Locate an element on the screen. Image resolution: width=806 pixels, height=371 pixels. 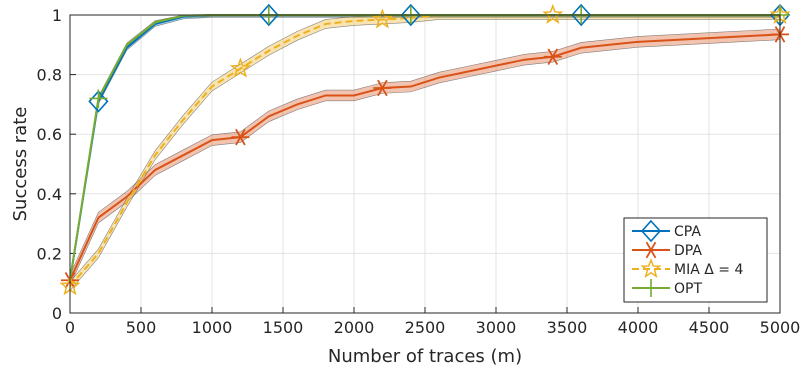
x-tick-label: 500 is located at coordinates (141, 327).